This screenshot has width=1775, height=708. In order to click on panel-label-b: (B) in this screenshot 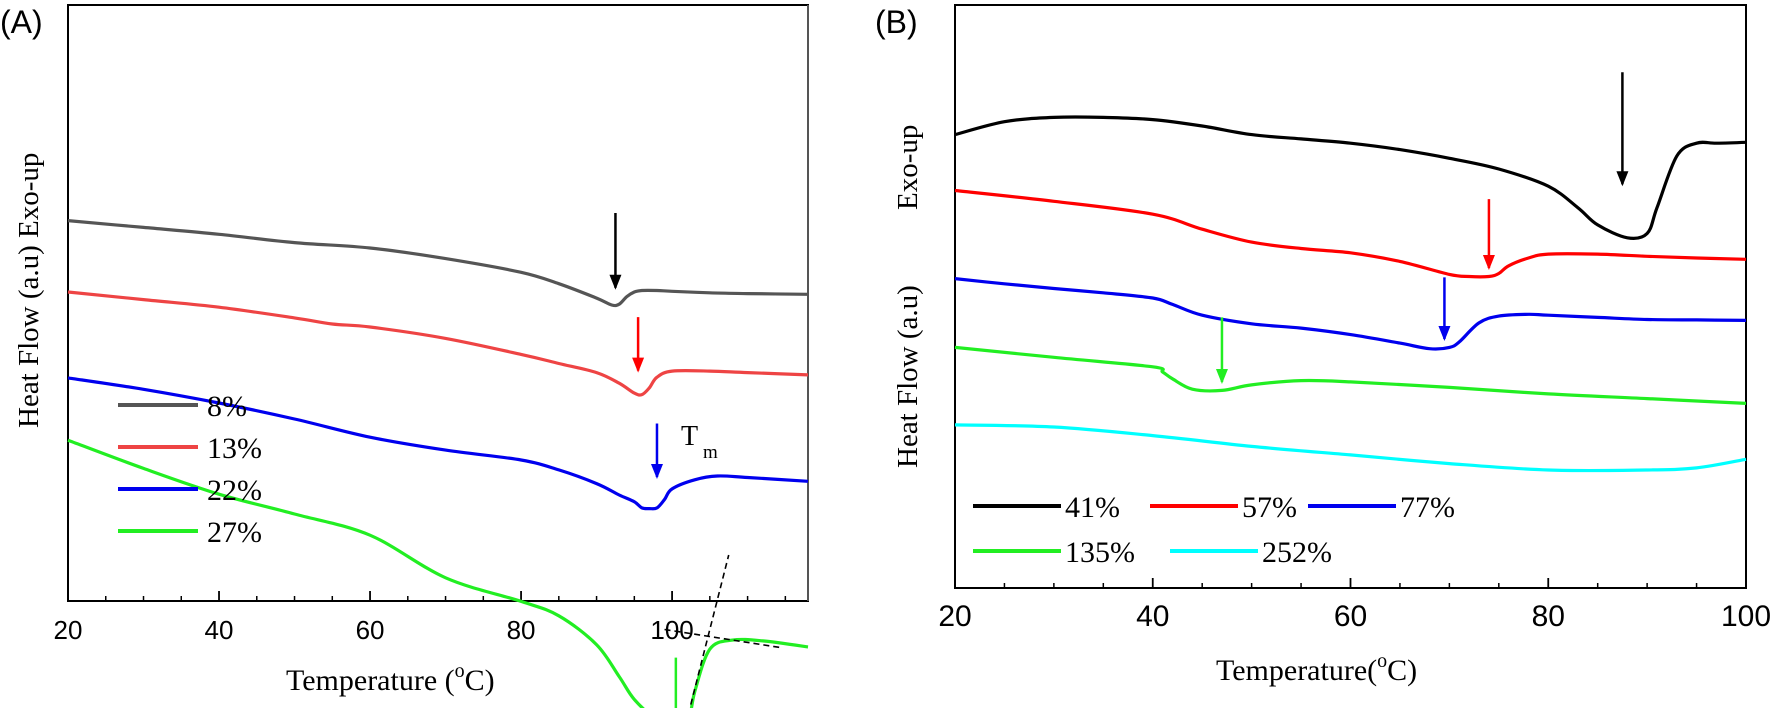, I will do `click(896, 22)`.